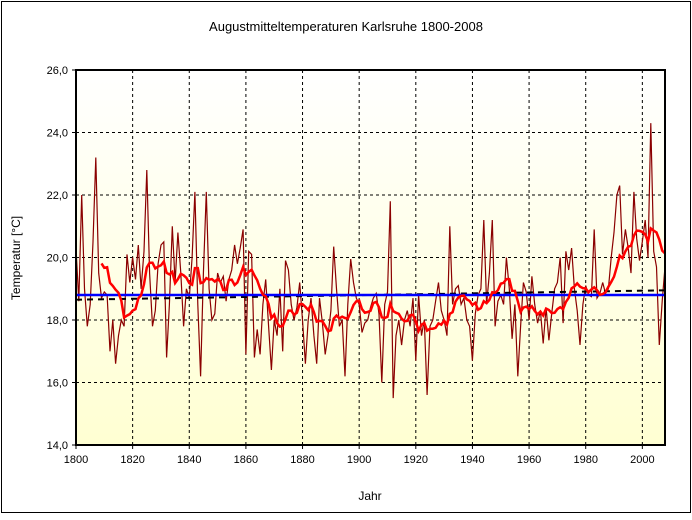 Image resolution: width=692 pixels, height=520 pixels. What do you see at coordinates (529, 460) in the screenshot?
I see `x-tick-label: 1960` at bounding box center [529, 460].